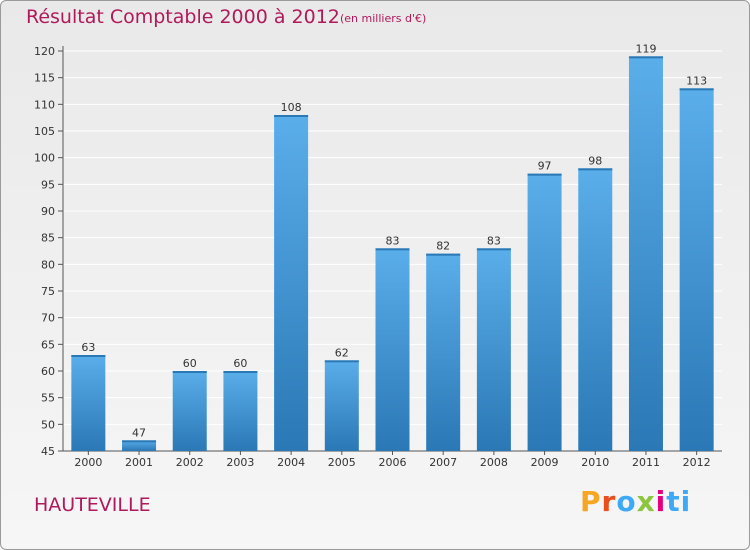  What do you see at coordinates (48, 264) in the screenshot?
I see `y-tick-label: 80` at bounding box center [48, 264].